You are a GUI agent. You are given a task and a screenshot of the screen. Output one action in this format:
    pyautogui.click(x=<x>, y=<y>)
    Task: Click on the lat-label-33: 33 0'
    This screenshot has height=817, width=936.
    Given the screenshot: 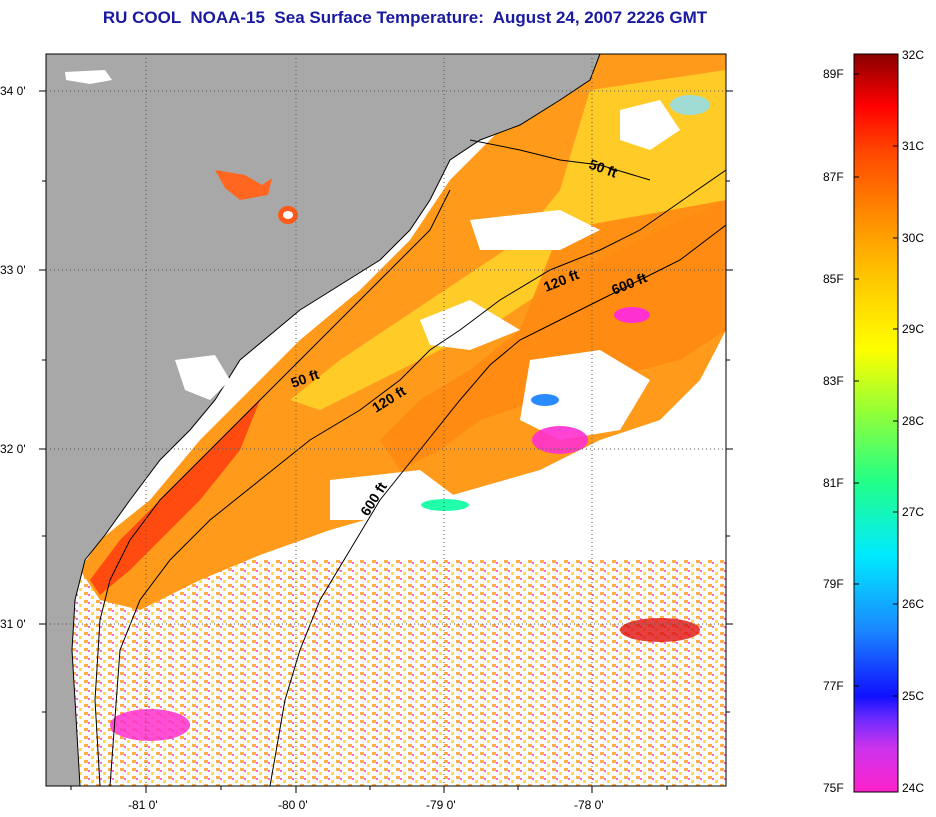 What is the action you would take?
    pyautogui.click(x=13, y=270)
    